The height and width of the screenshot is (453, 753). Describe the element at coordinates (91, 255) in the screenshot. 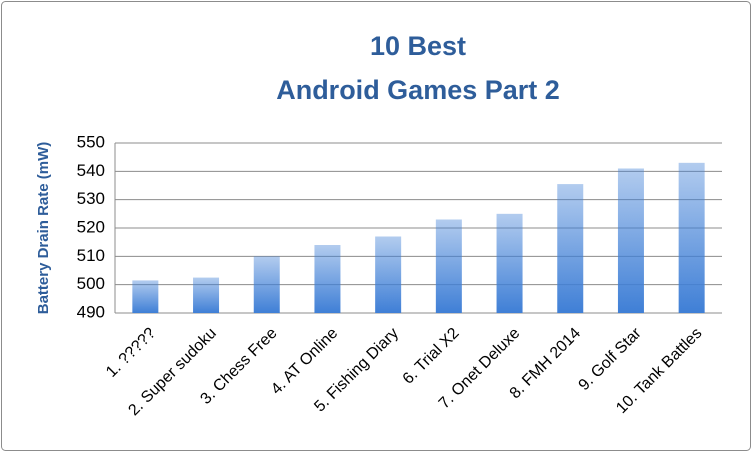

I see `y-tick-label: 510` at that location.